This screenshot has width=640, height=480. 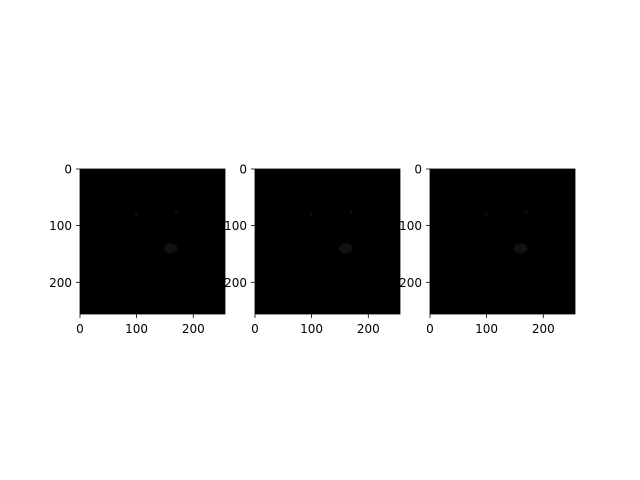 I want to click on panel-2-xtick-200: 200, so click(x=368, y=329).